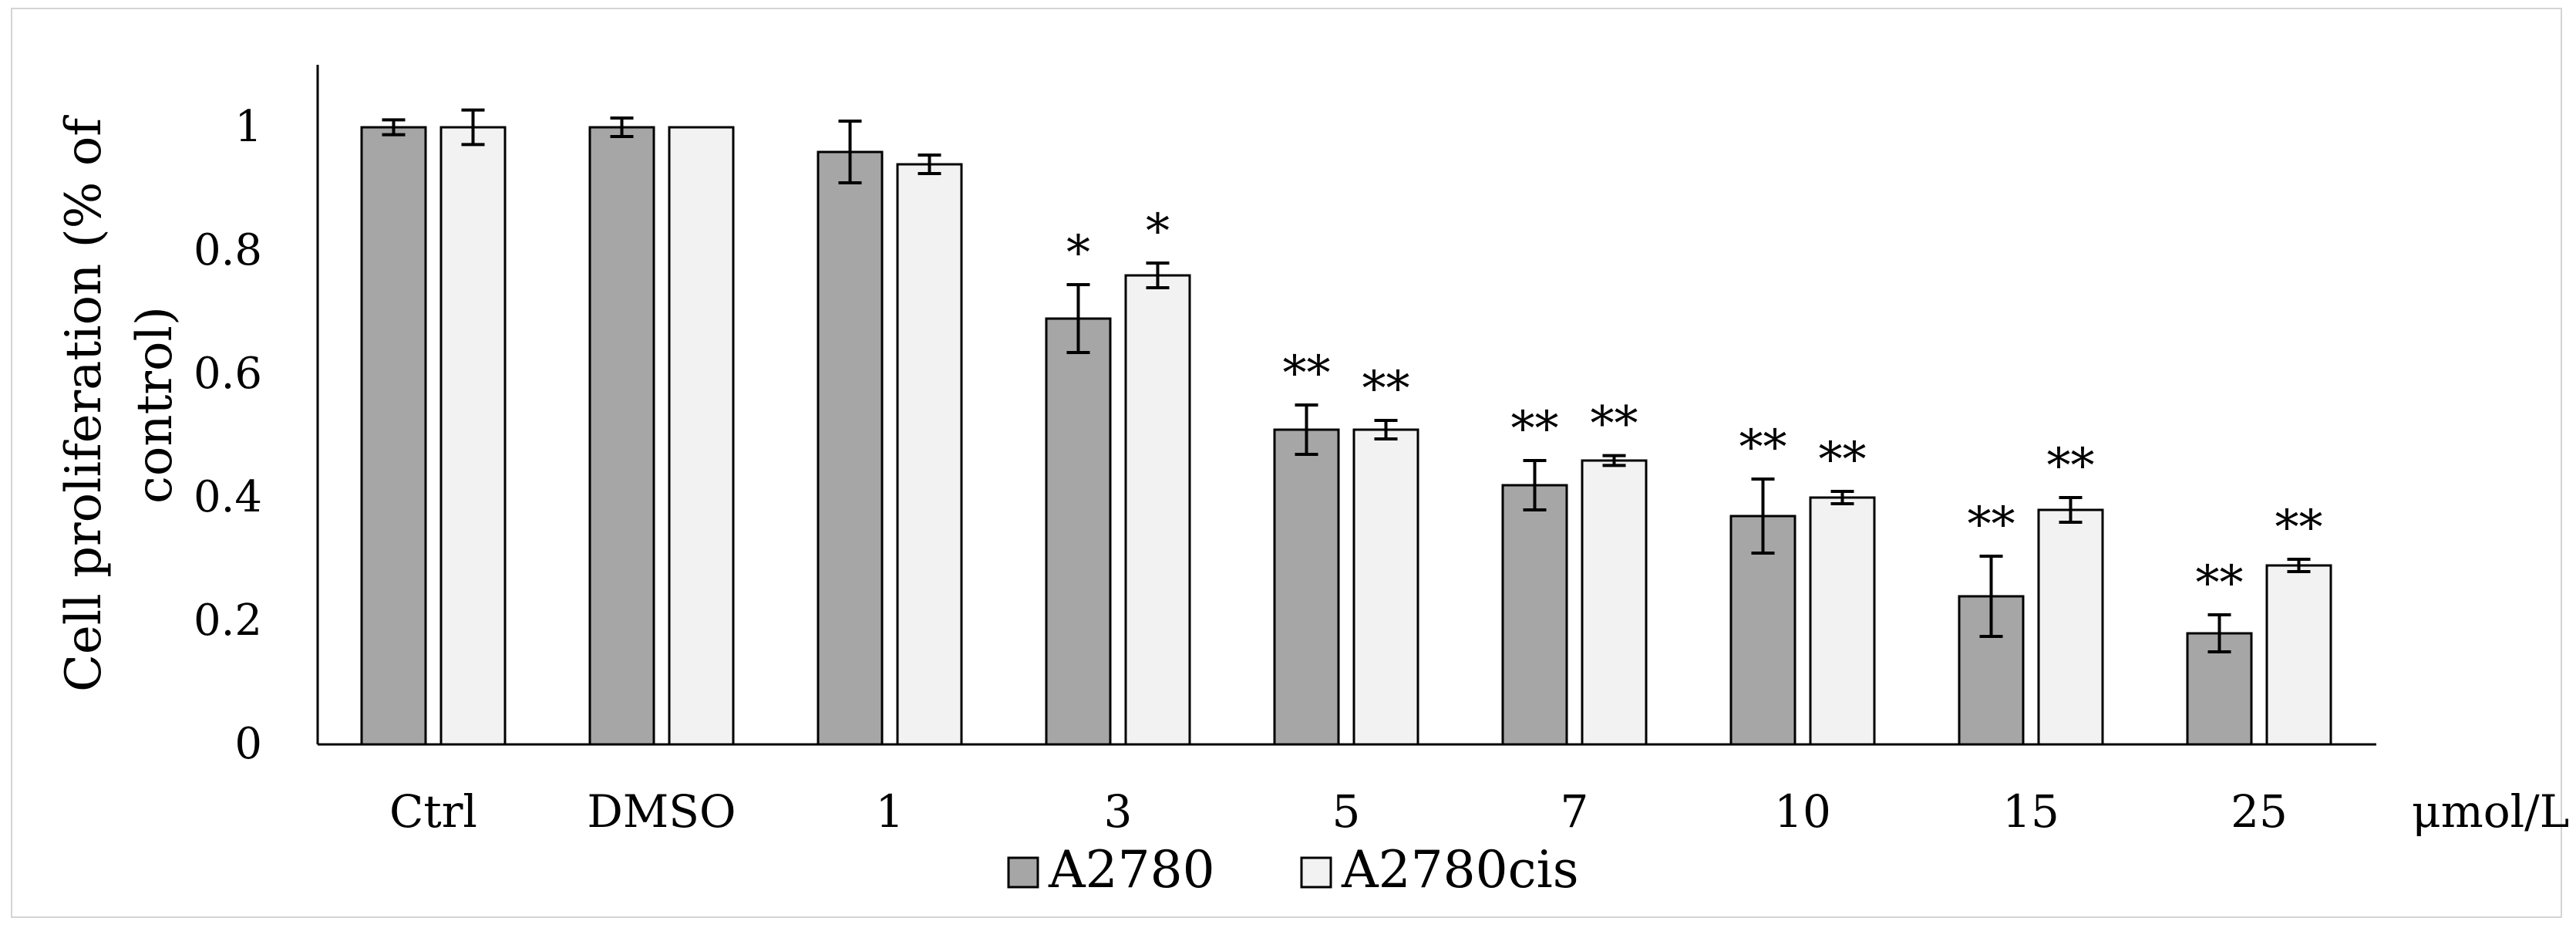 The width and height of the screenshot is (2576, 928). Describe the element at coordinates (248, 744) in the screenshot. I see `y-tick-label: 0` at that location.